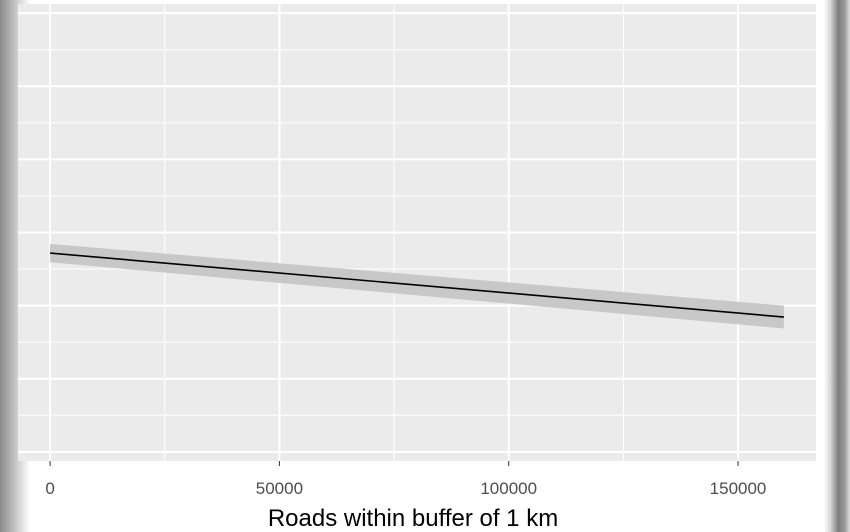 Image resolution: width=850 pixels, height=532 pixels. I want to click on x-tick-label: 150000, so click(738, 488).